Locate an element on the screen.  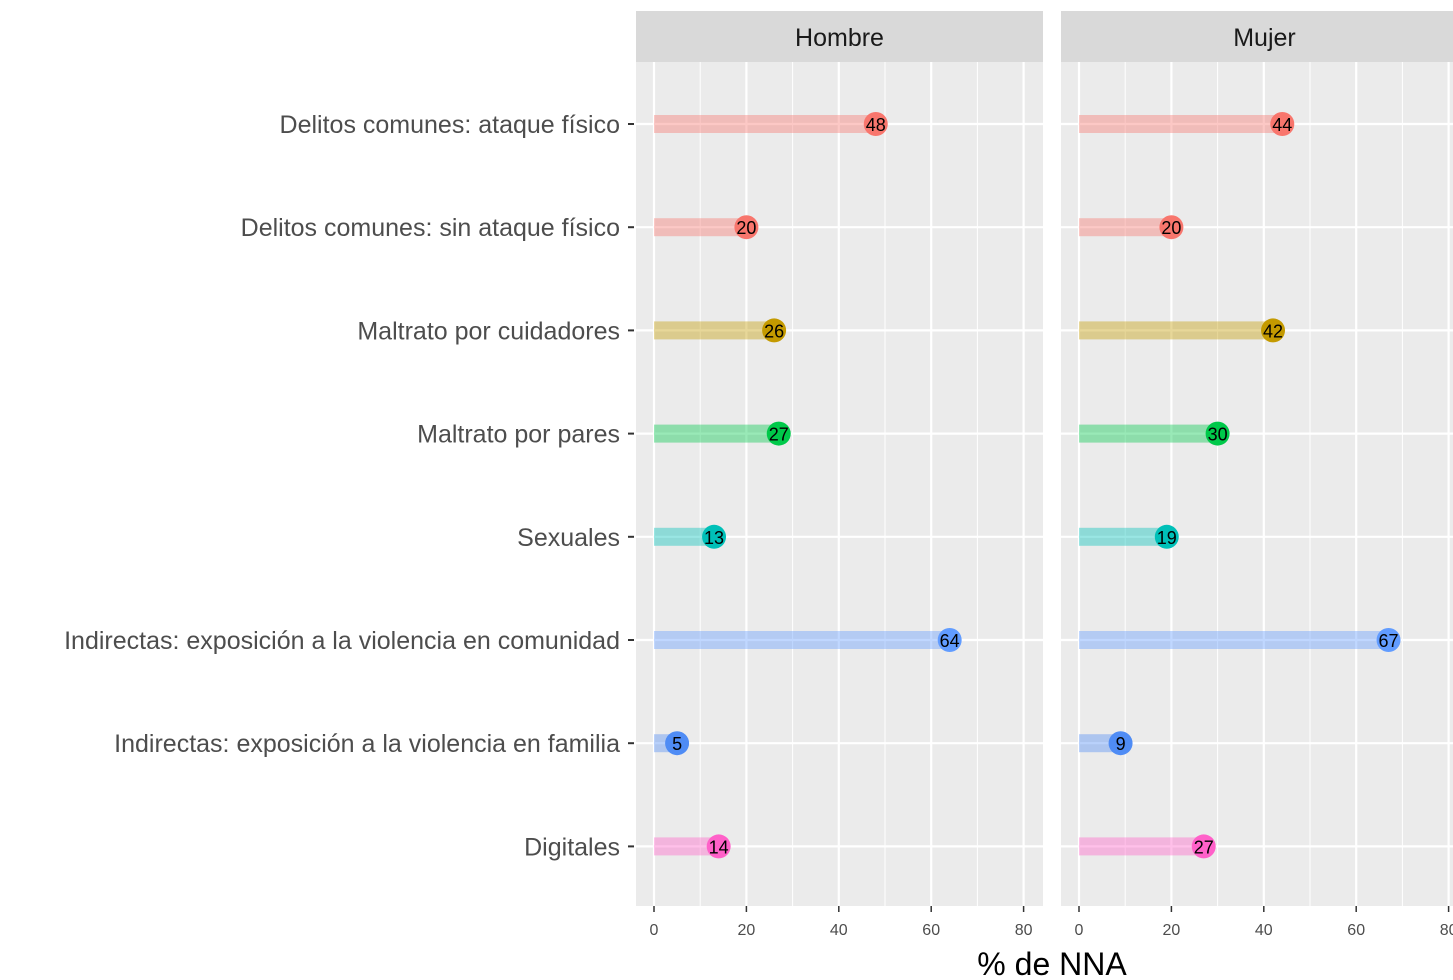
data-label: 30 is located at coordinates (1218, 435).